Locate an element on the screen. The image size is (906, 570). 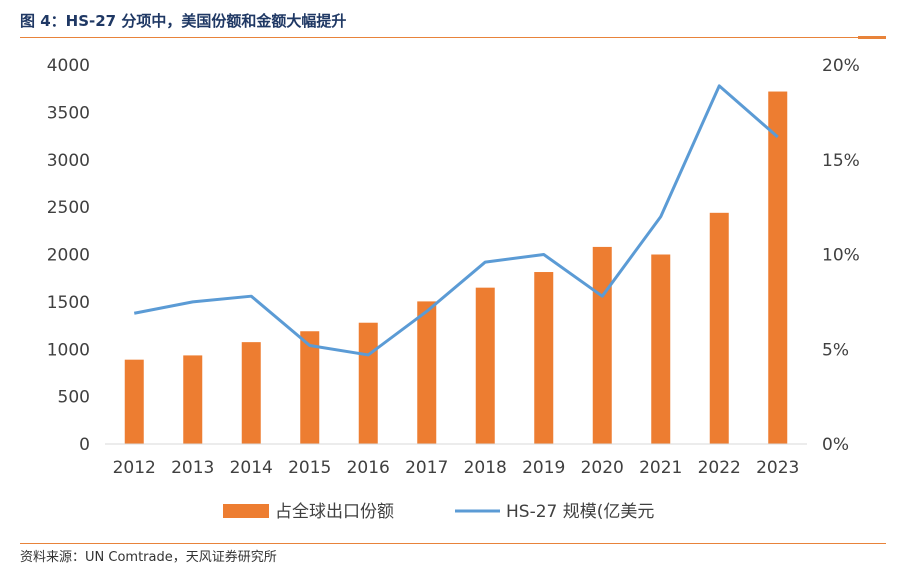
legend-line-label: HS-27 规模(亿美元 is located at coordinates (580, 512).